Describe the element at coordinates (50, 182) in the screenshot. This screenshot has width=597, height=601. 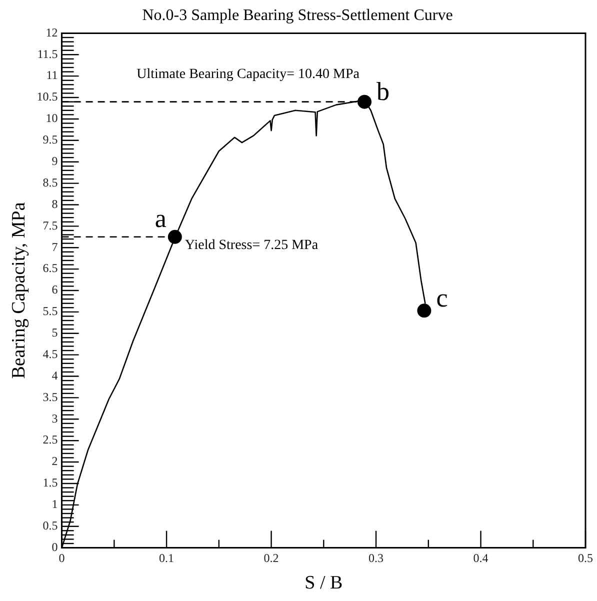
I see `y-tick-label: 8.5` at that location.